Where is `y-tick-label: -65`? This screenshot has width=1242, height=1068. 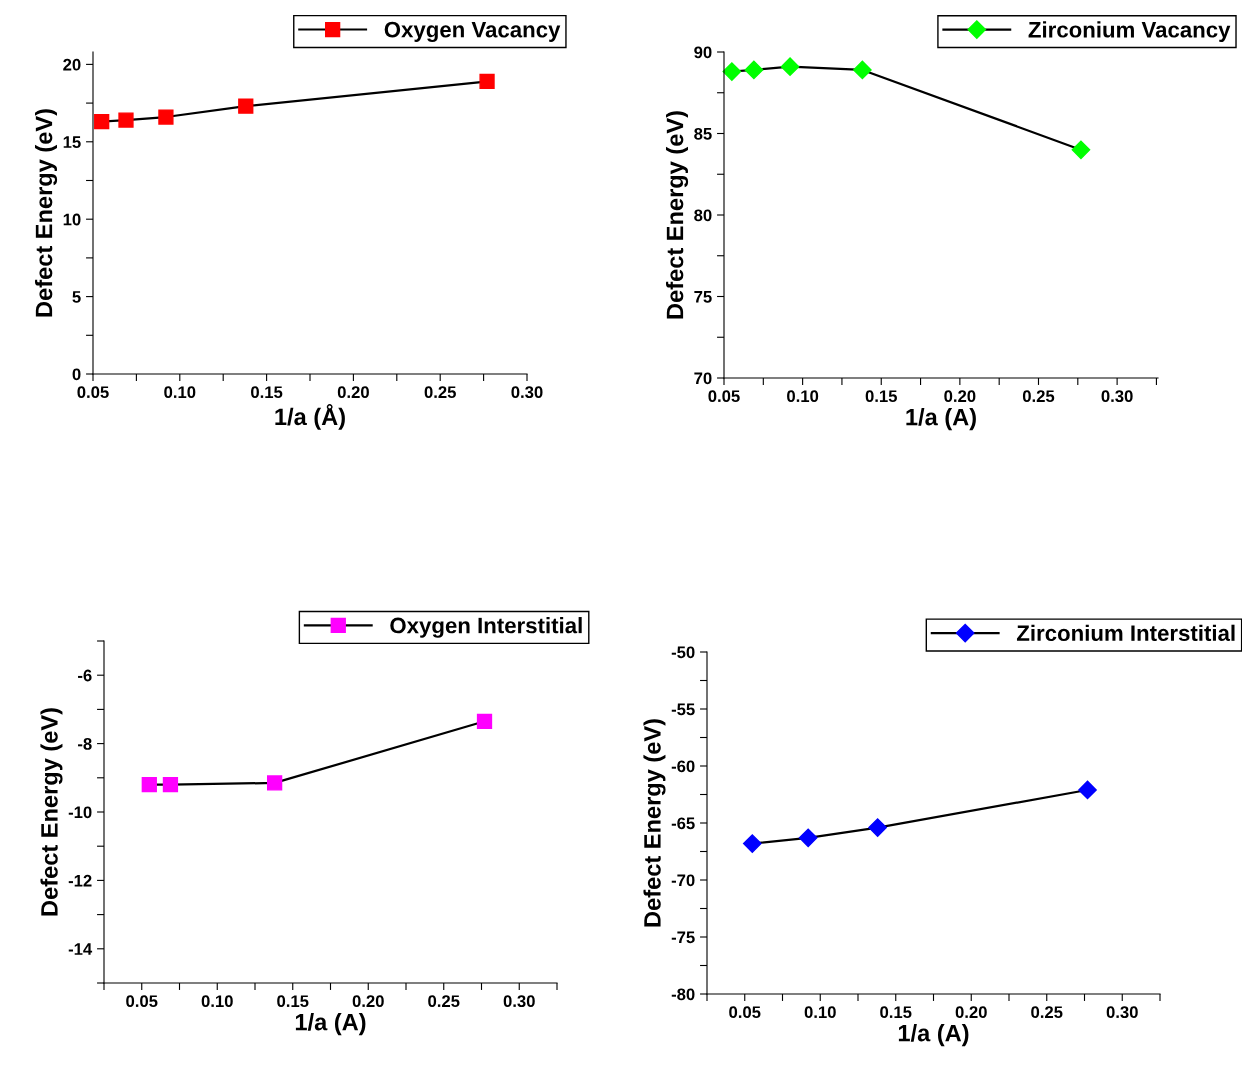
y-tick-label: -65 is located at coordinates (683, 823).